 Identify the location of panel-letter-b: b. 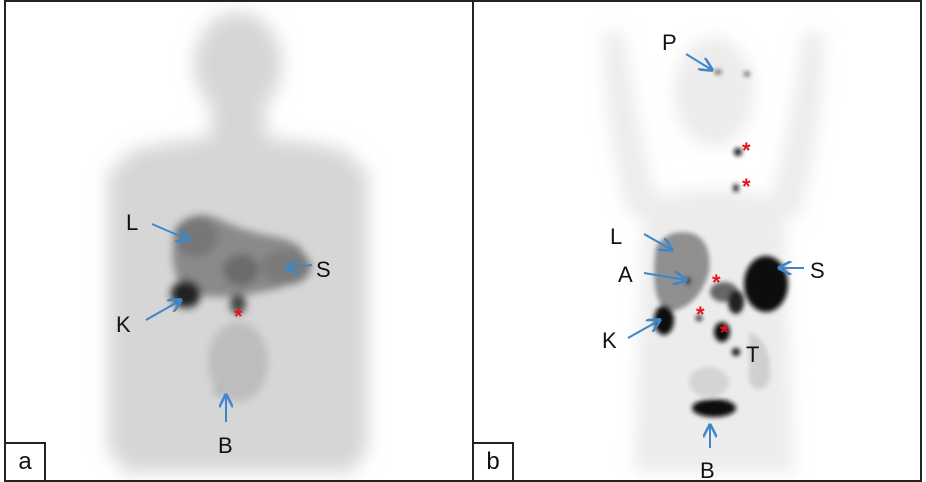
(494, 461).